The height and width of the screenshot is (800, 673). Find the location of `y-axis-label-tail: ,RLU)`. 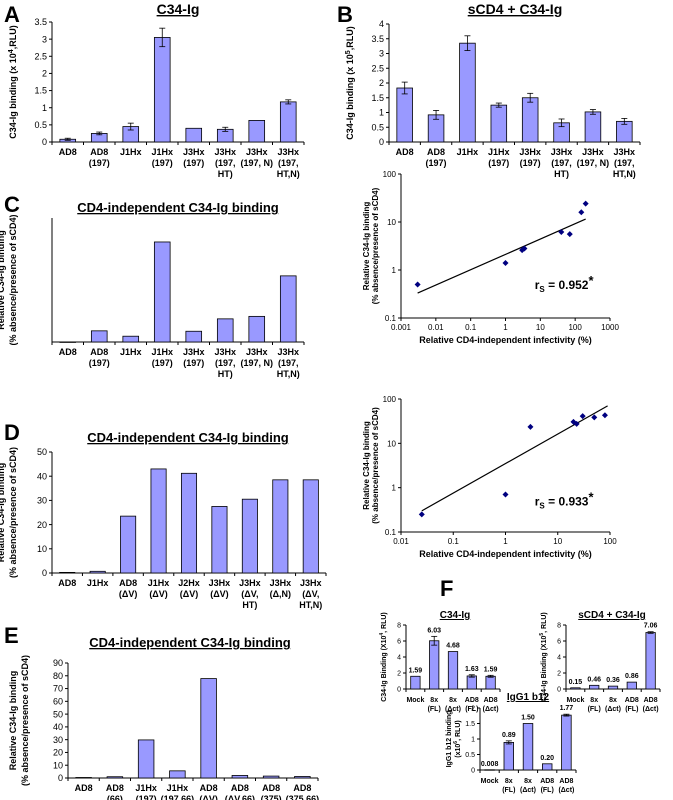

y-axis-label-tail: ,RLU) is located at coordinates (13, 37).